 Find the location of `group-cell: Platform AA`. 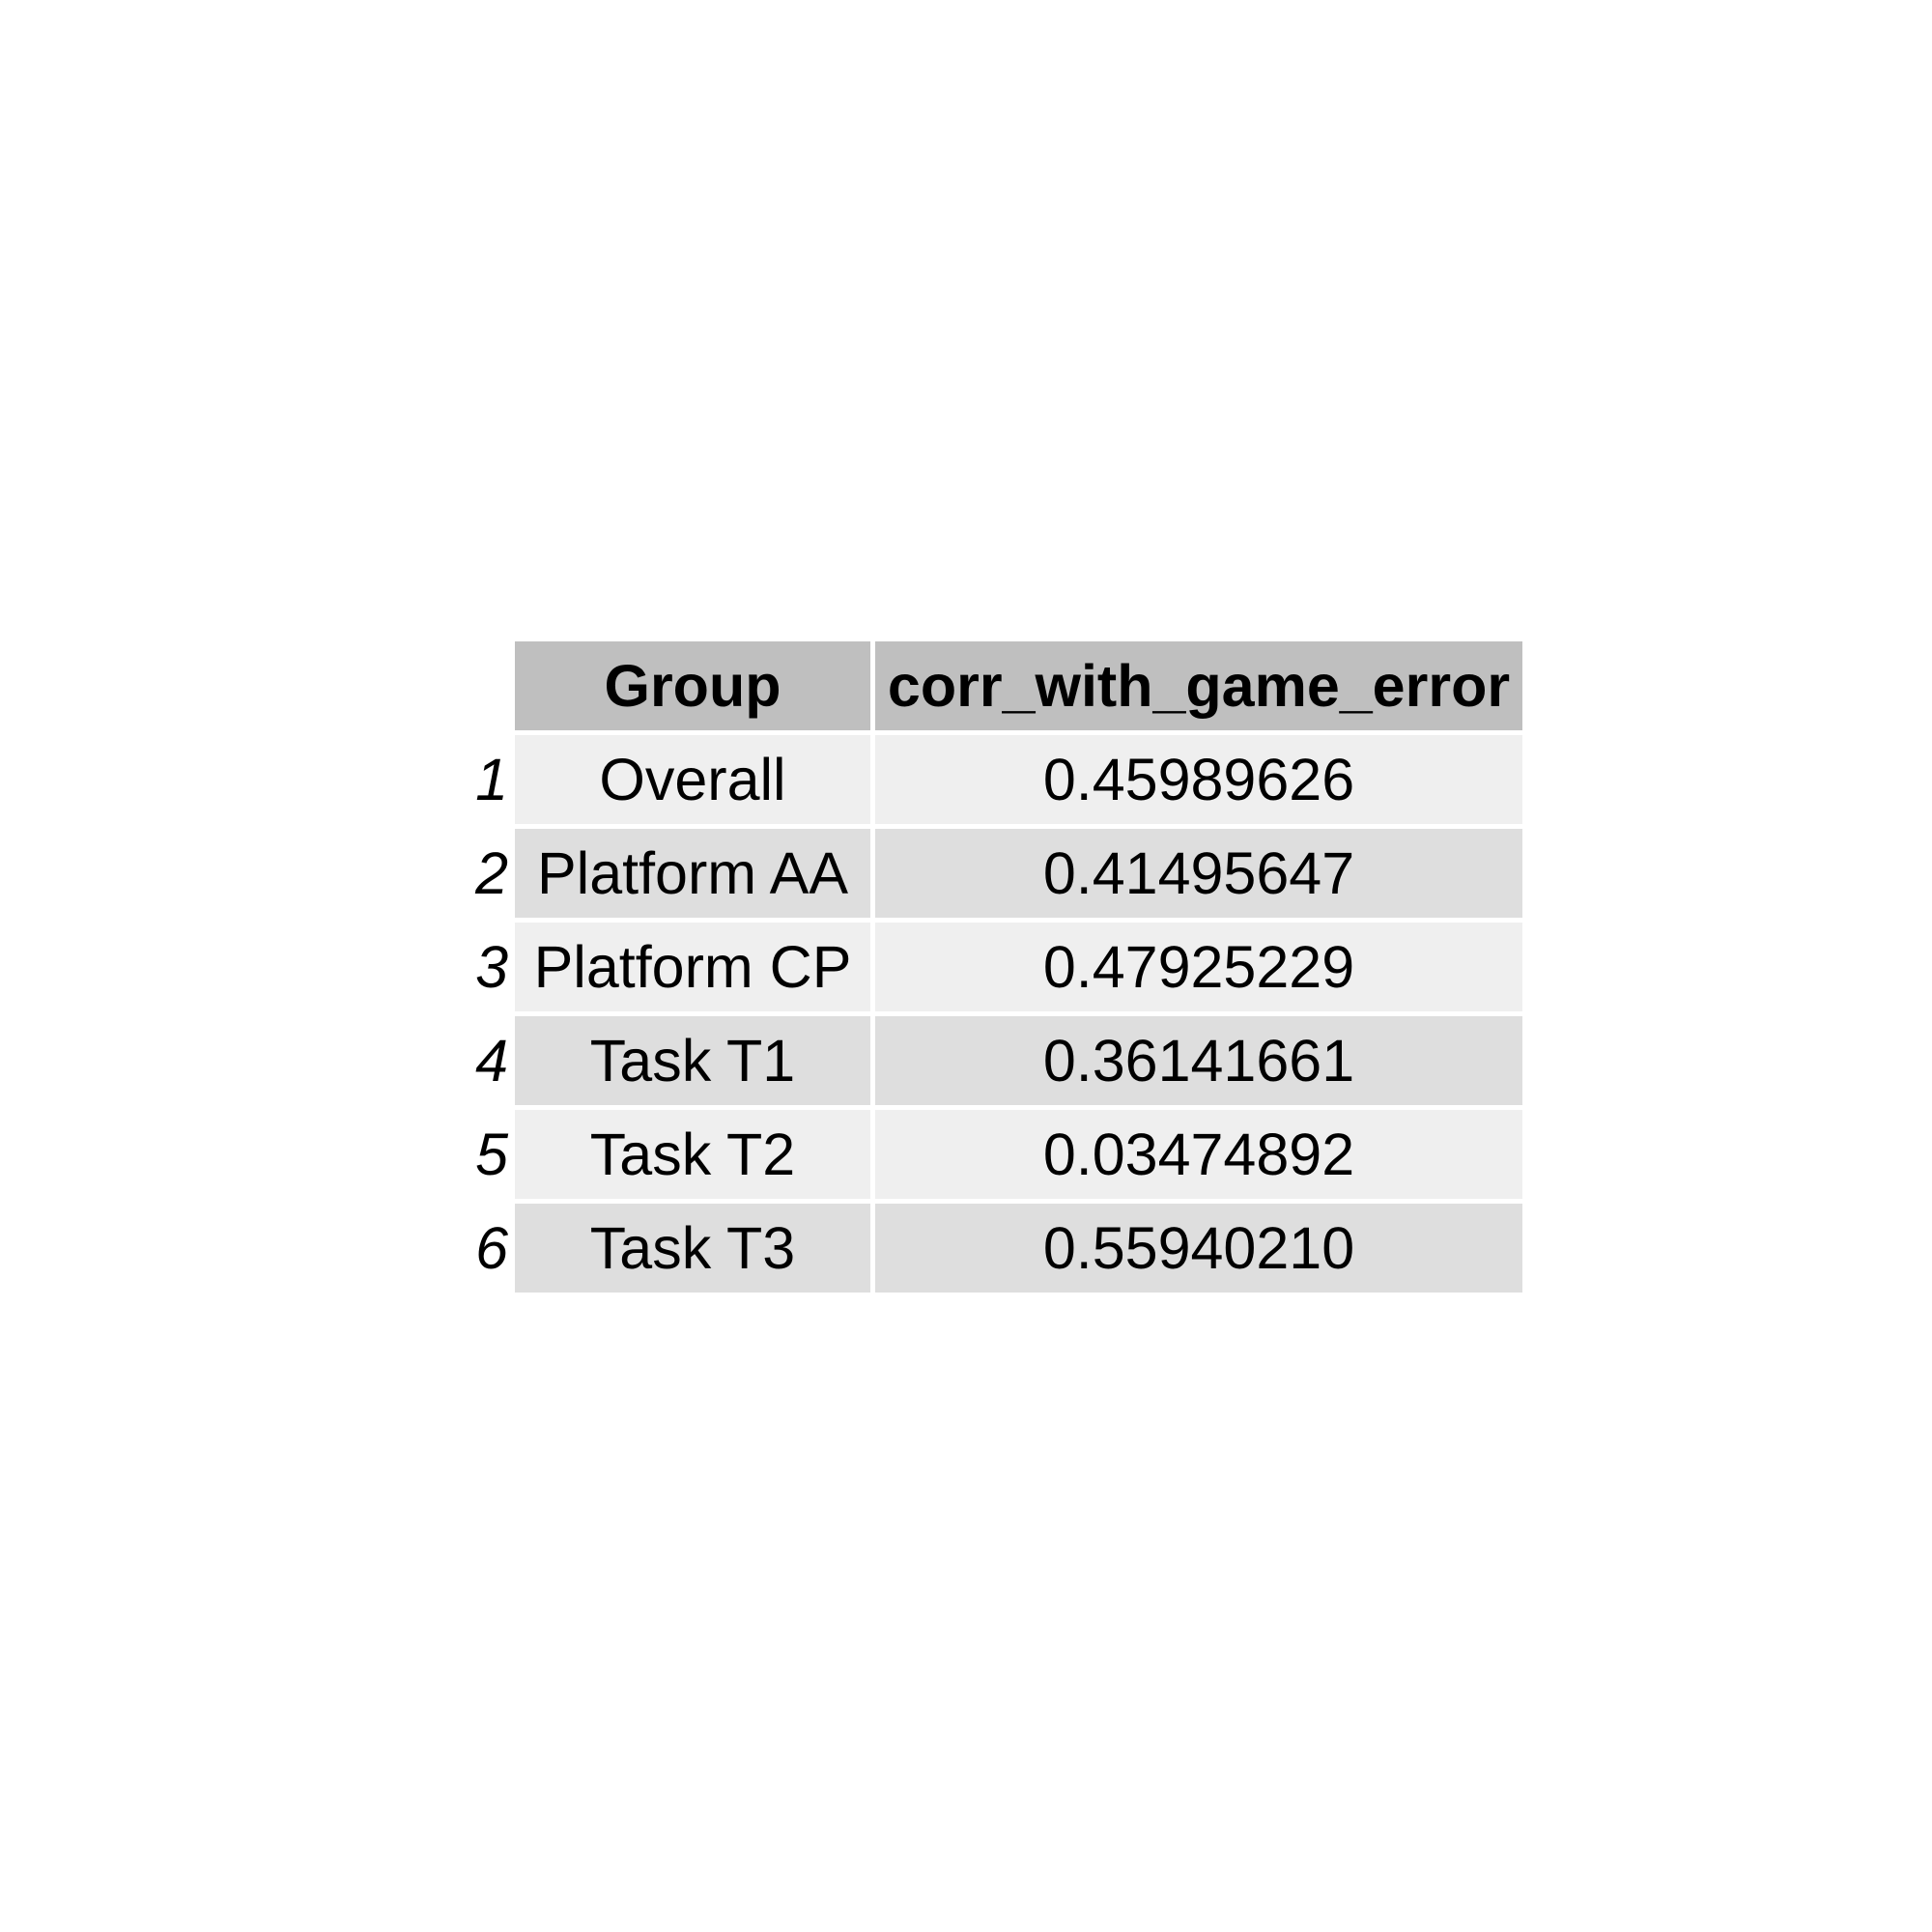

group-cell: Platform AA is located at coordinates (692, 873).